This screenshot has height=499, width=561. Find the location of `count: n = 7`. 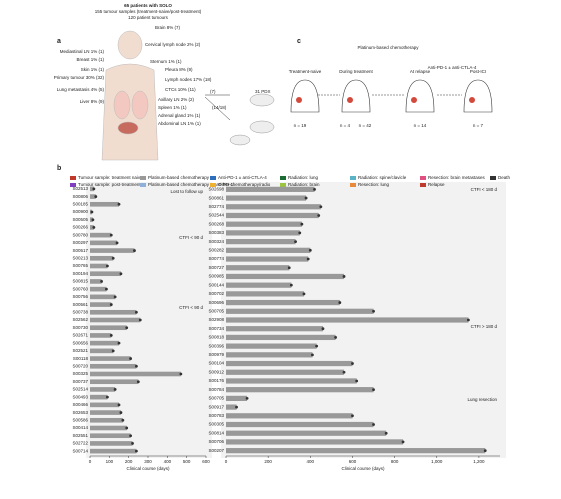

count: n = 7 is located at coordinates (478, 125).